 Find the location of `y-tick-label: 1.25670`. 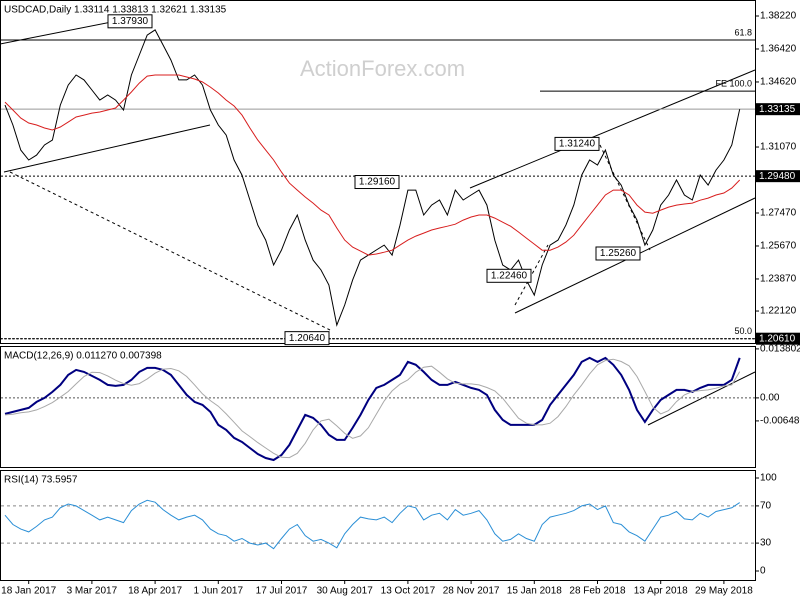

y-tick-label: 1.25670 is located at coordinates (778, 246).